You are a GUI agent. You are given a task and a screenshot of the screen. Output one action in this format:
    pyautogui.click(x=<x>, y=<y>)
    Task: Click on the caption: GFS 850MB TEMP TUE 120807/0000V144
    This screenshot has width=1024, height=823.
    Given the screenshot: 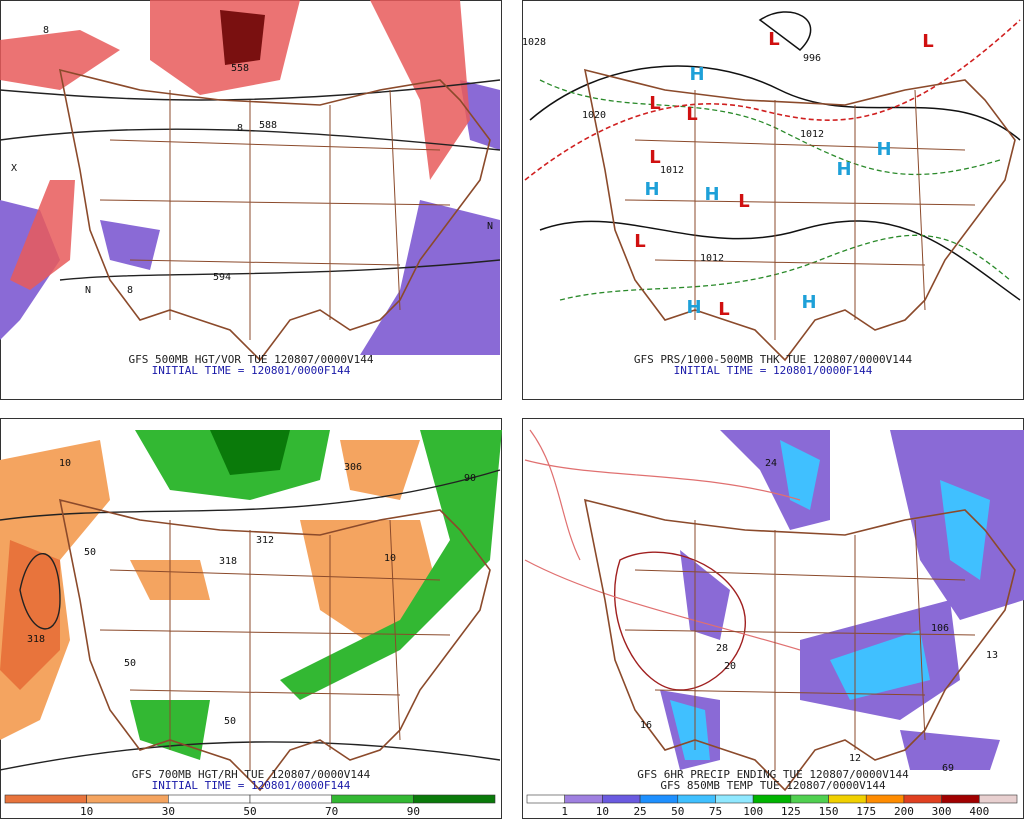 What is the action you would take?
    pyautogui.click(x=773, y=785)
    